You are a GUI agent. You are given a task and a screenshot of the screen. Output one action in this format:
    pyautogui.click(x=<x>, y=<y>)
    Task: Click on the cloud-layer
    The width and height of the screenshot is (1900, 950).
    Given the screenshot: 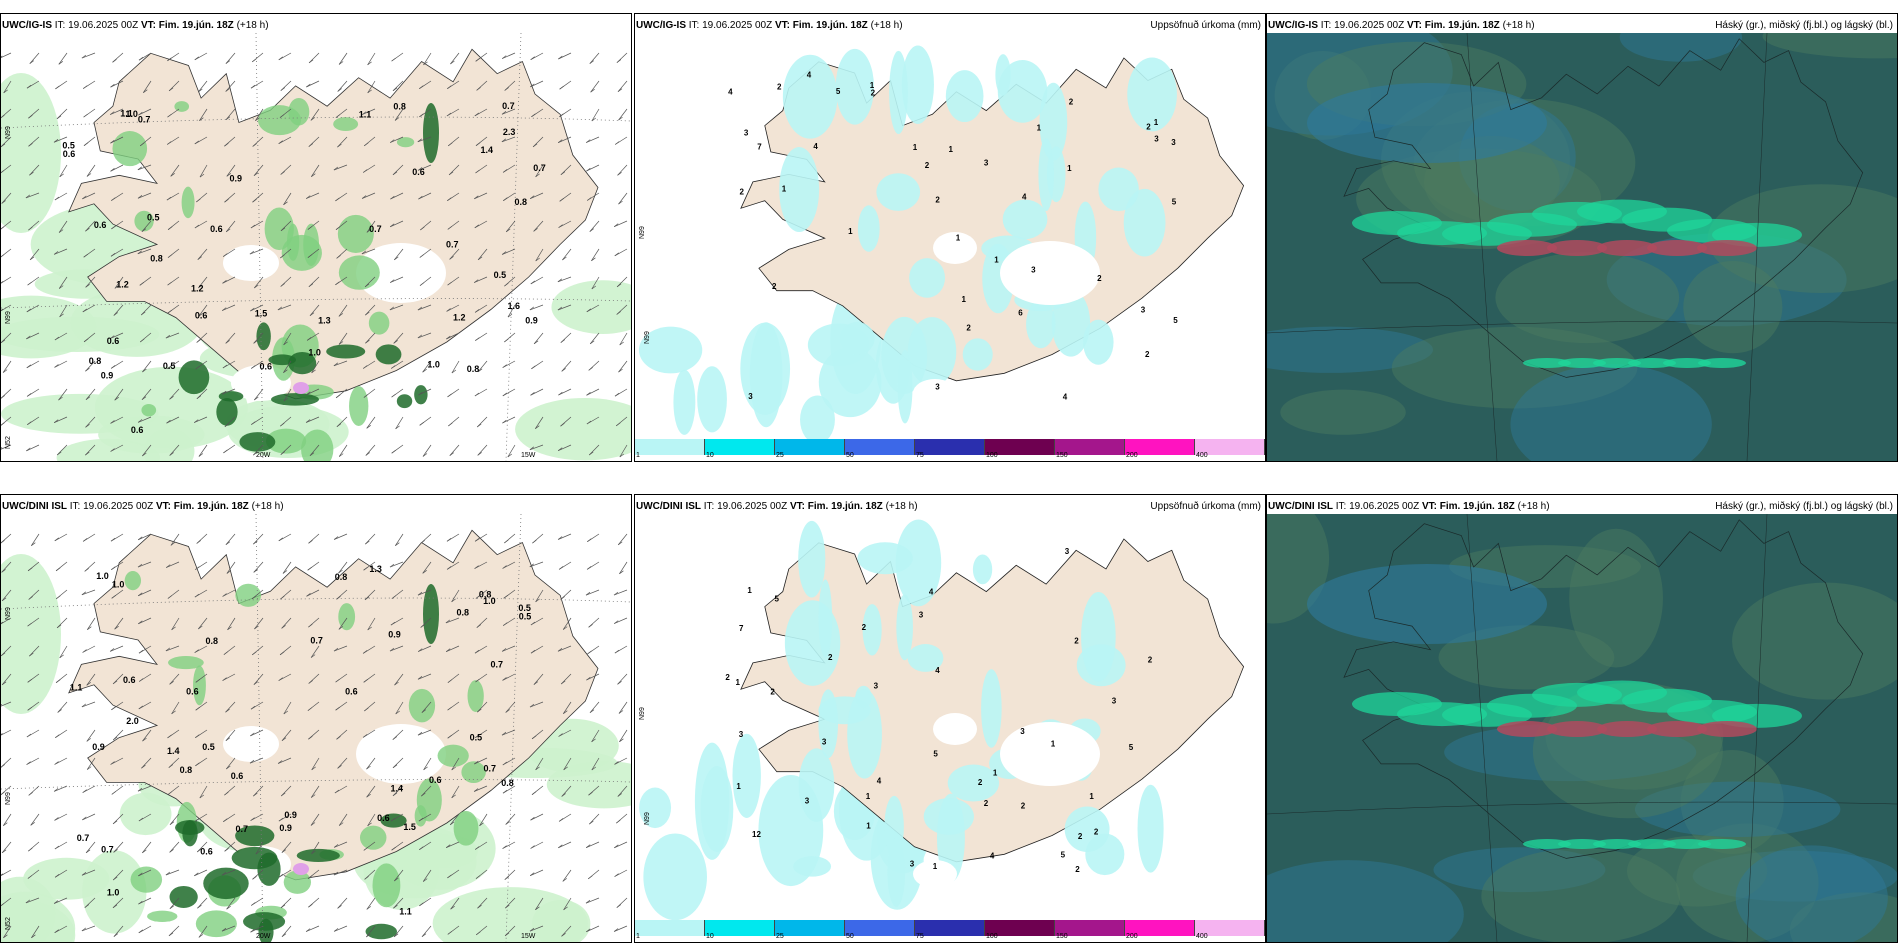 What is the action you would take?
    pyautogui.click(x=1587, y=298)
    